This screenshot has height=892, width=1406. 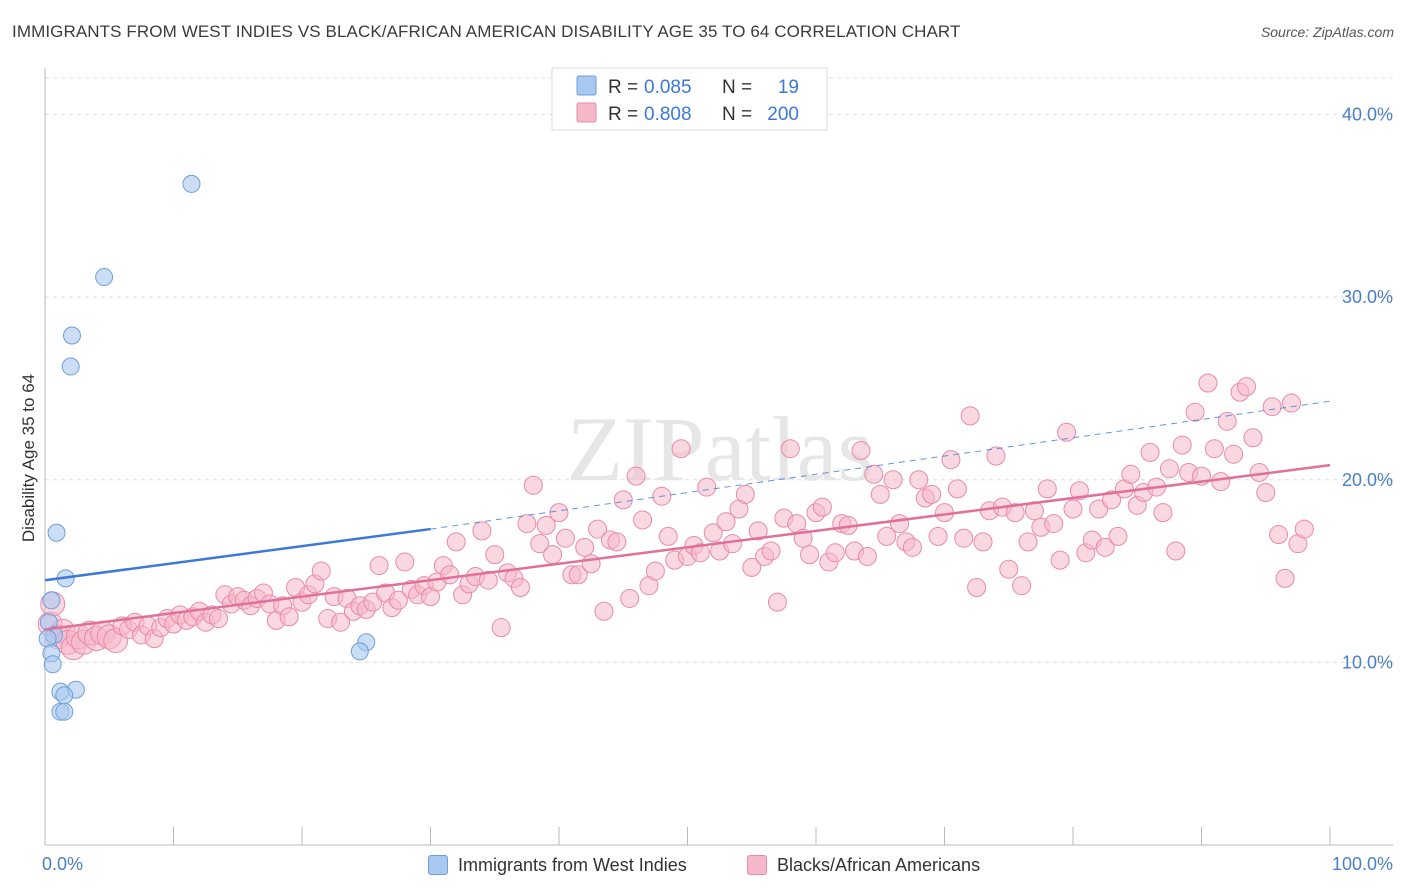 I want to click on trend-line-blue, so click(x=237, y=554).